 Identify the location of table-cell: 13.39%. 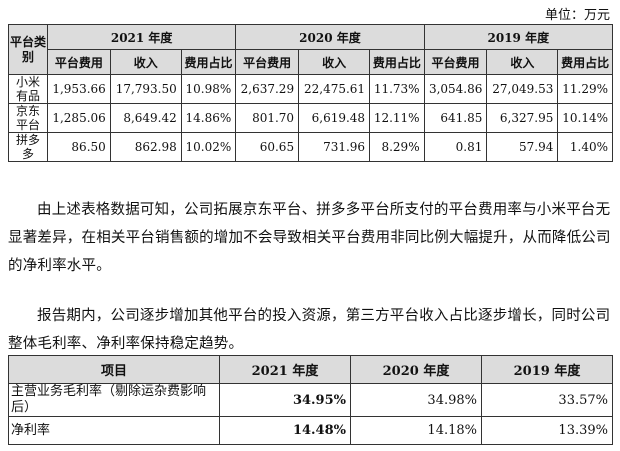
(547, 430).